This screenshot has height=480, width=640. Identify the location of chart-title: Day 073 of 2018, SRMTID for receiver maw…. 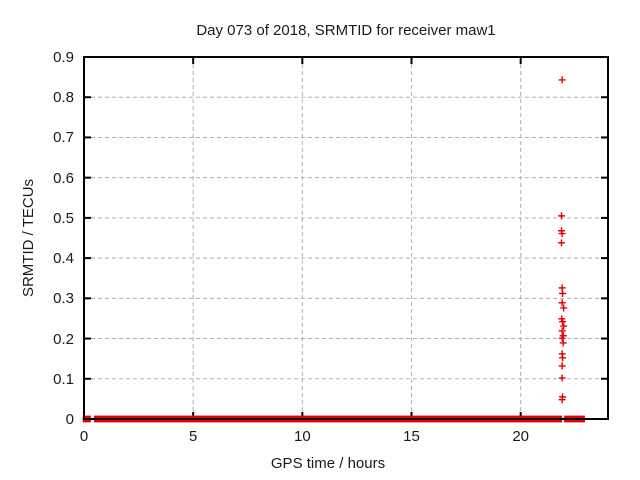
(346, 30).